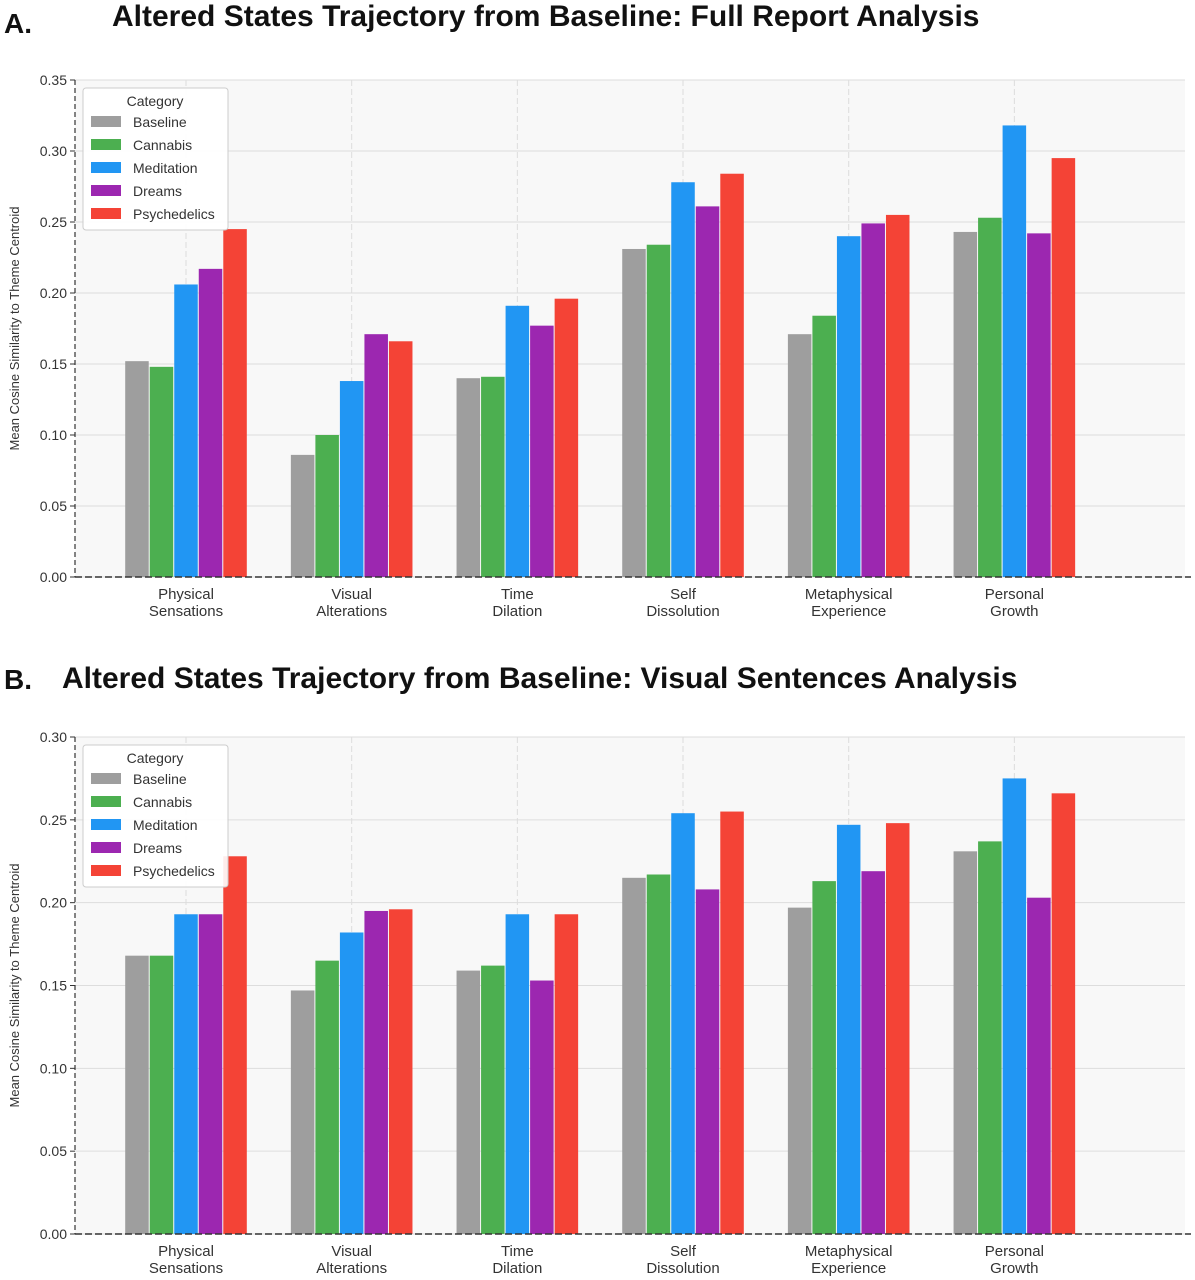 This screenshot has width=1195, height=1280. I want to click on x-tick-label: Self Dissolution, so click(682, 1260).